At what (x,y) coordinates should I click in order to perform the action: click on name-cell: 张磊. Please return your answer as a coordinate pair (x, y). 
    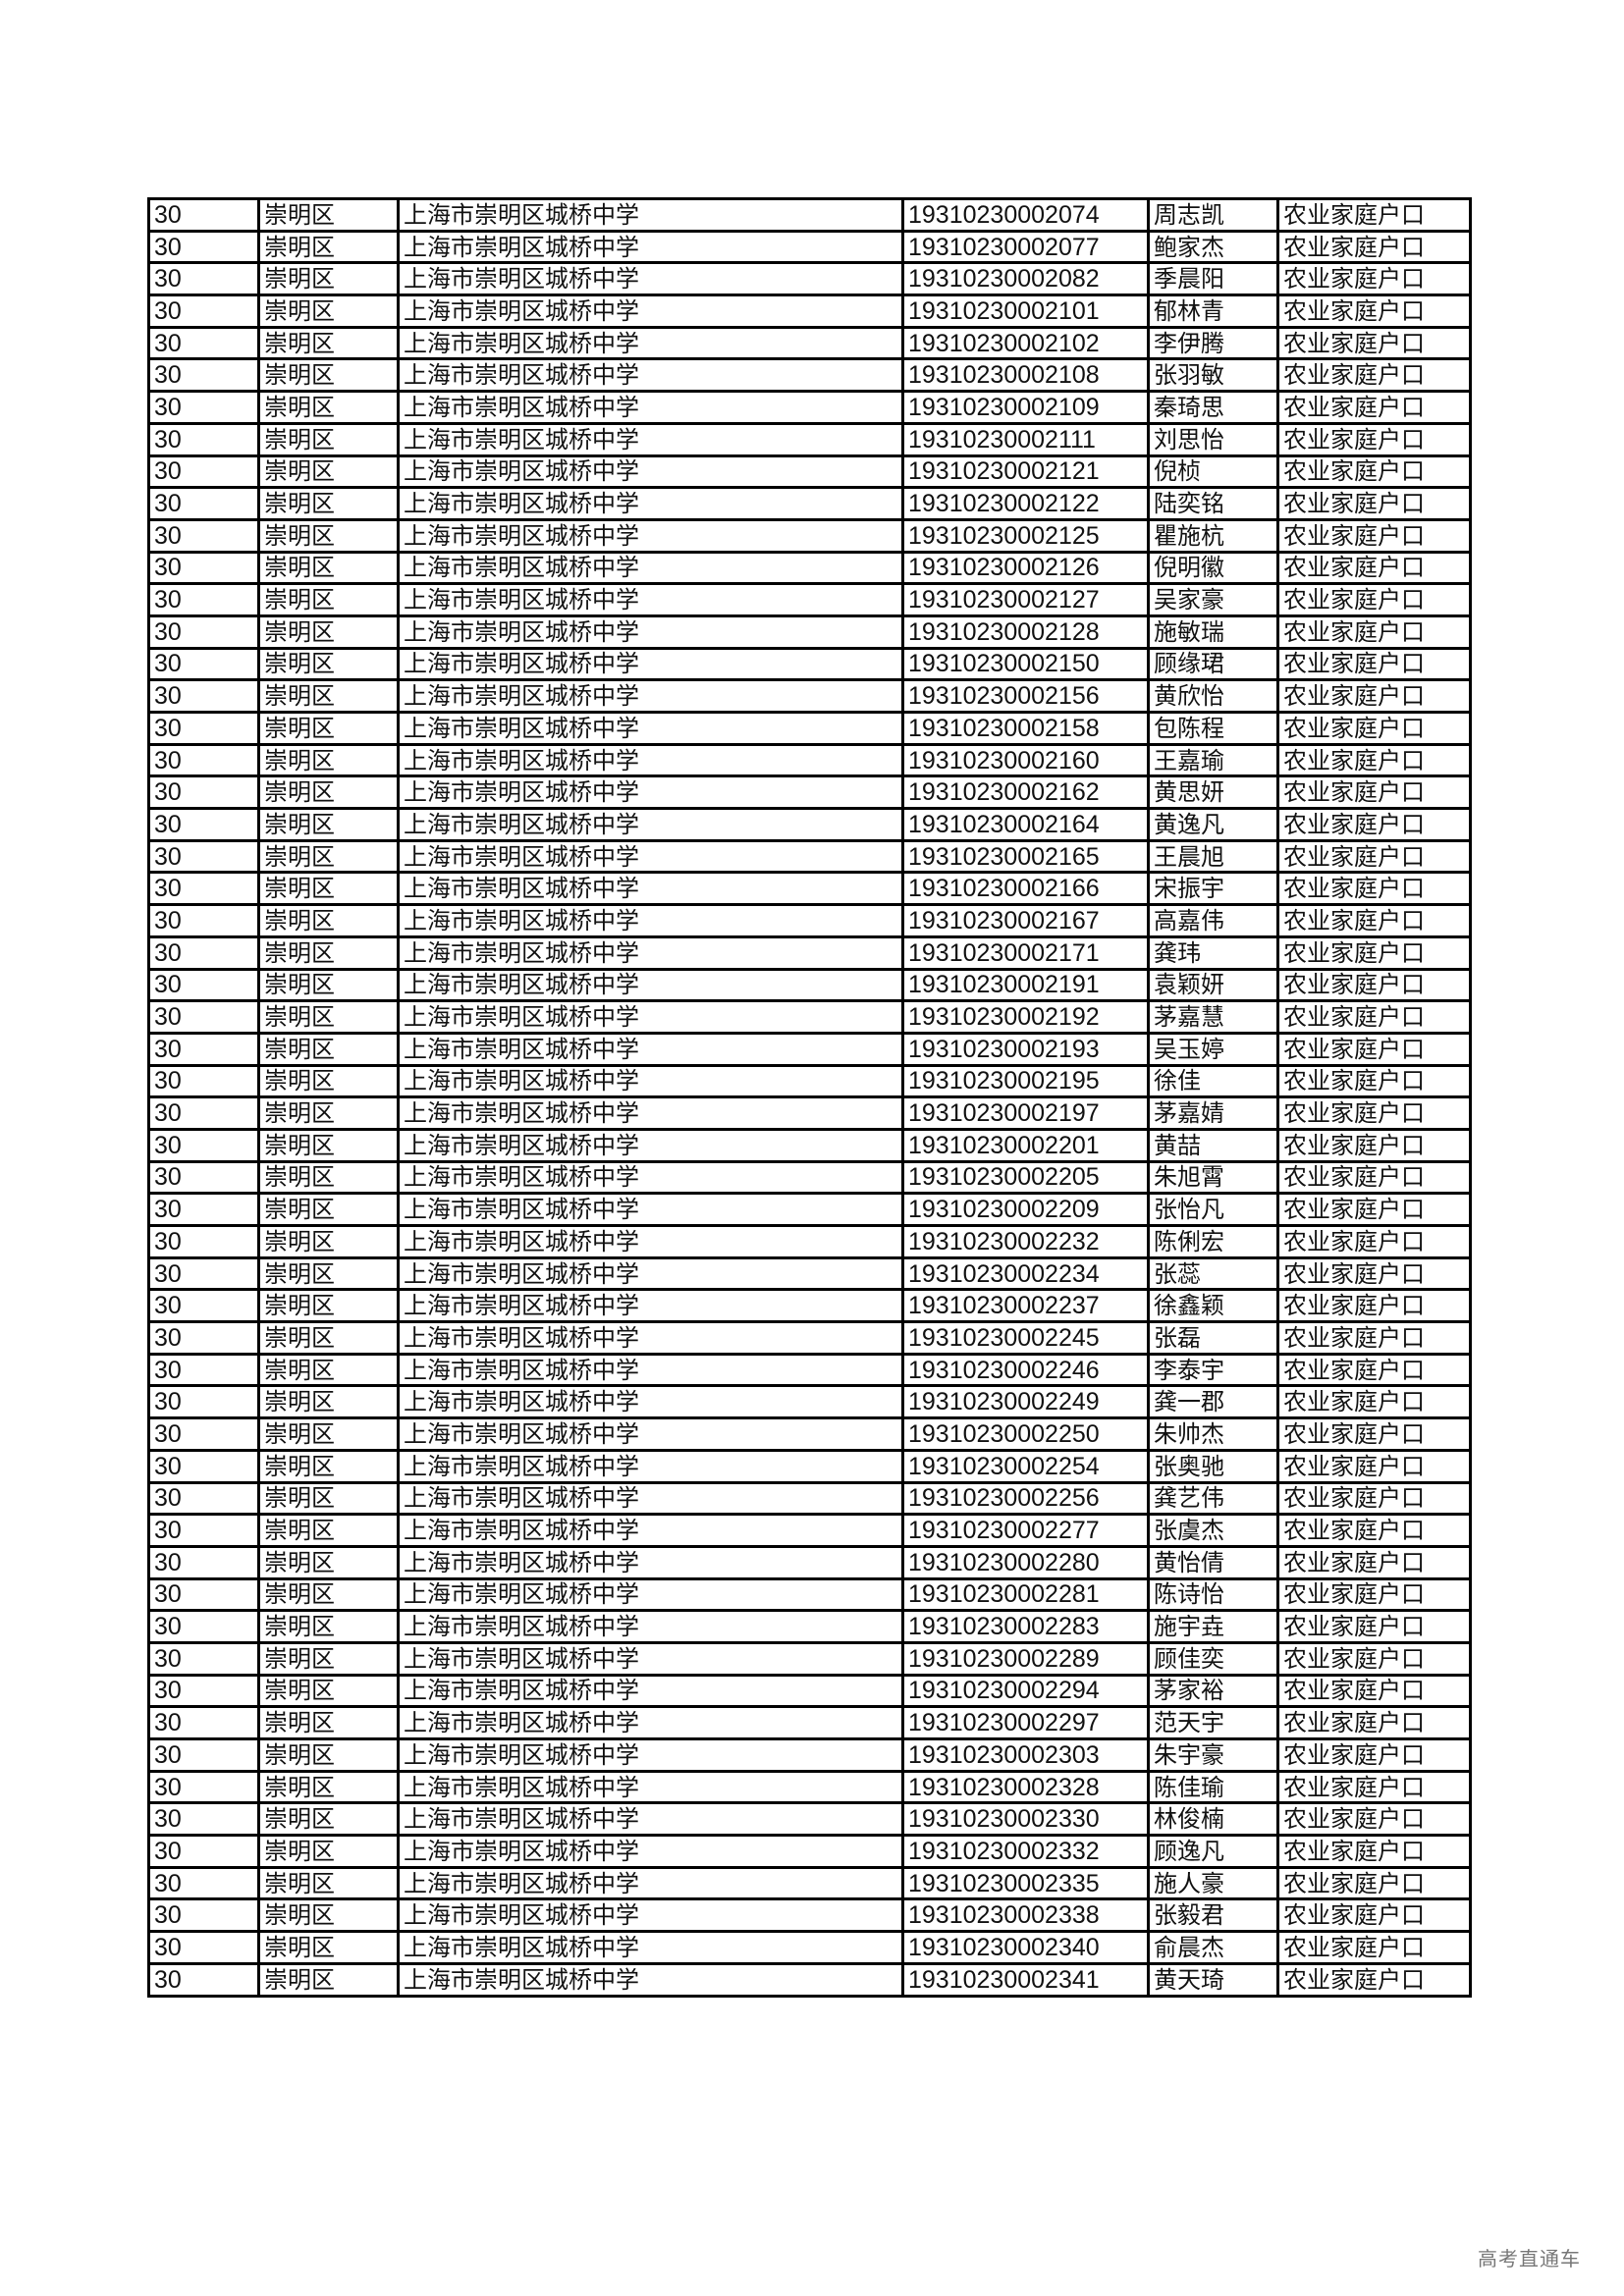
    Looking at the image, I should click on (1213, 1338).